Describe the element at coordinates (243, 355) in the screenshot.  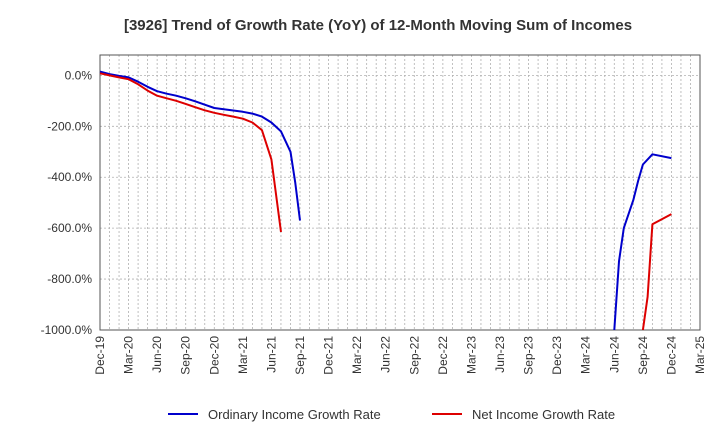
I see `x-tick-label: Mar-21` at that location.